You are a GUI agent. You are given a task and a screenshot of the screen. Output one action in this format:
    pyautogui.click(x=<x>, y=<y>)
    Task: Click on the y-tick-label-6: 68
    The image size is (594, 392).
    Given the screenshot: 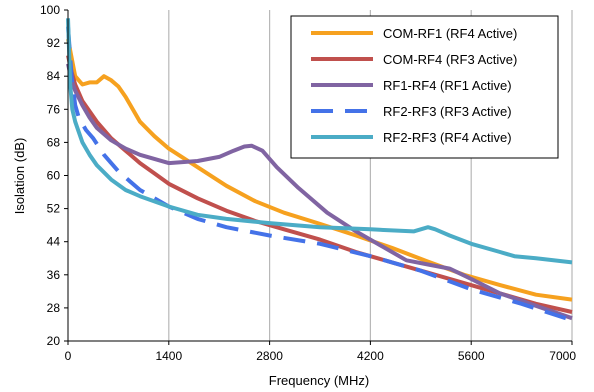 What is the action you would take?
    pyautogui.click(x=54, y=142)
    